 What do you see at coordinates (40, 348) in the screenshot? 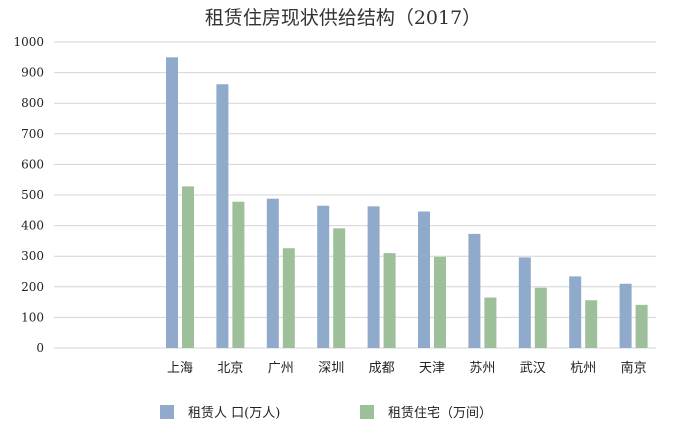
I see `y-tick-label: 0` at bounding box center [40, 348].